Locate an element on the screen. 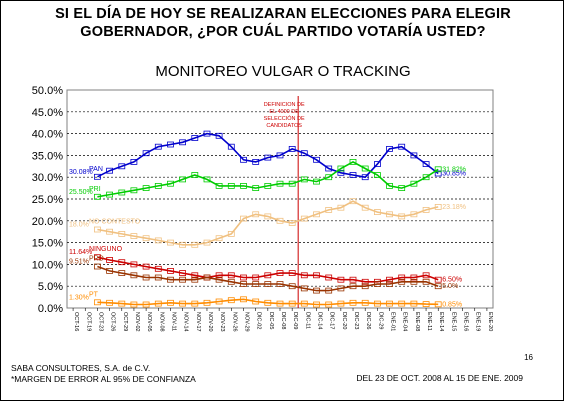  annotation-text-line: DEFINICION DE is located at coordinates (284, 105).